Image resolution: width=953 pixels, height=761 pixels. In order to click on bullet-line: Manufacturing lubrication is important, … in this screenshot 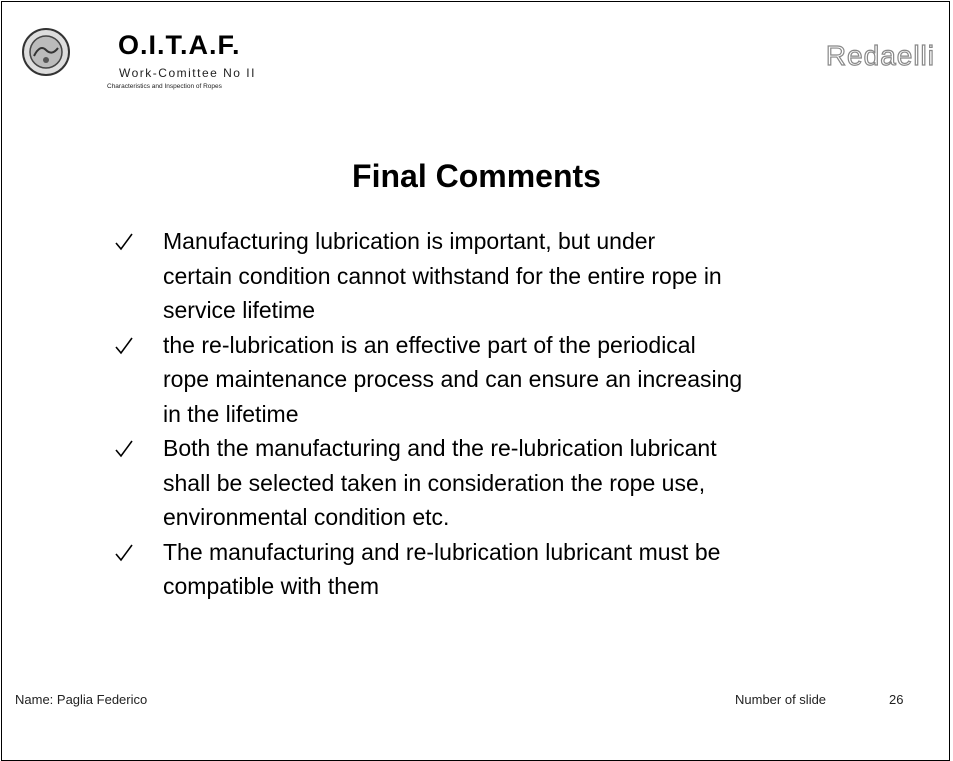, I will do `click(409, 241)`.